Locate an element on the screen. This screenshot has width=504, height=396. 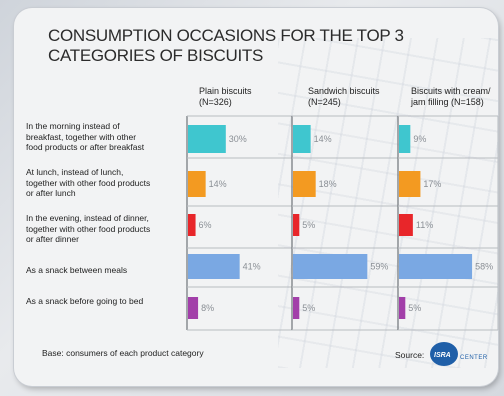
row-label-lunch-line1: At lunch, instead of lunch, is located at coordinates (75, 172).